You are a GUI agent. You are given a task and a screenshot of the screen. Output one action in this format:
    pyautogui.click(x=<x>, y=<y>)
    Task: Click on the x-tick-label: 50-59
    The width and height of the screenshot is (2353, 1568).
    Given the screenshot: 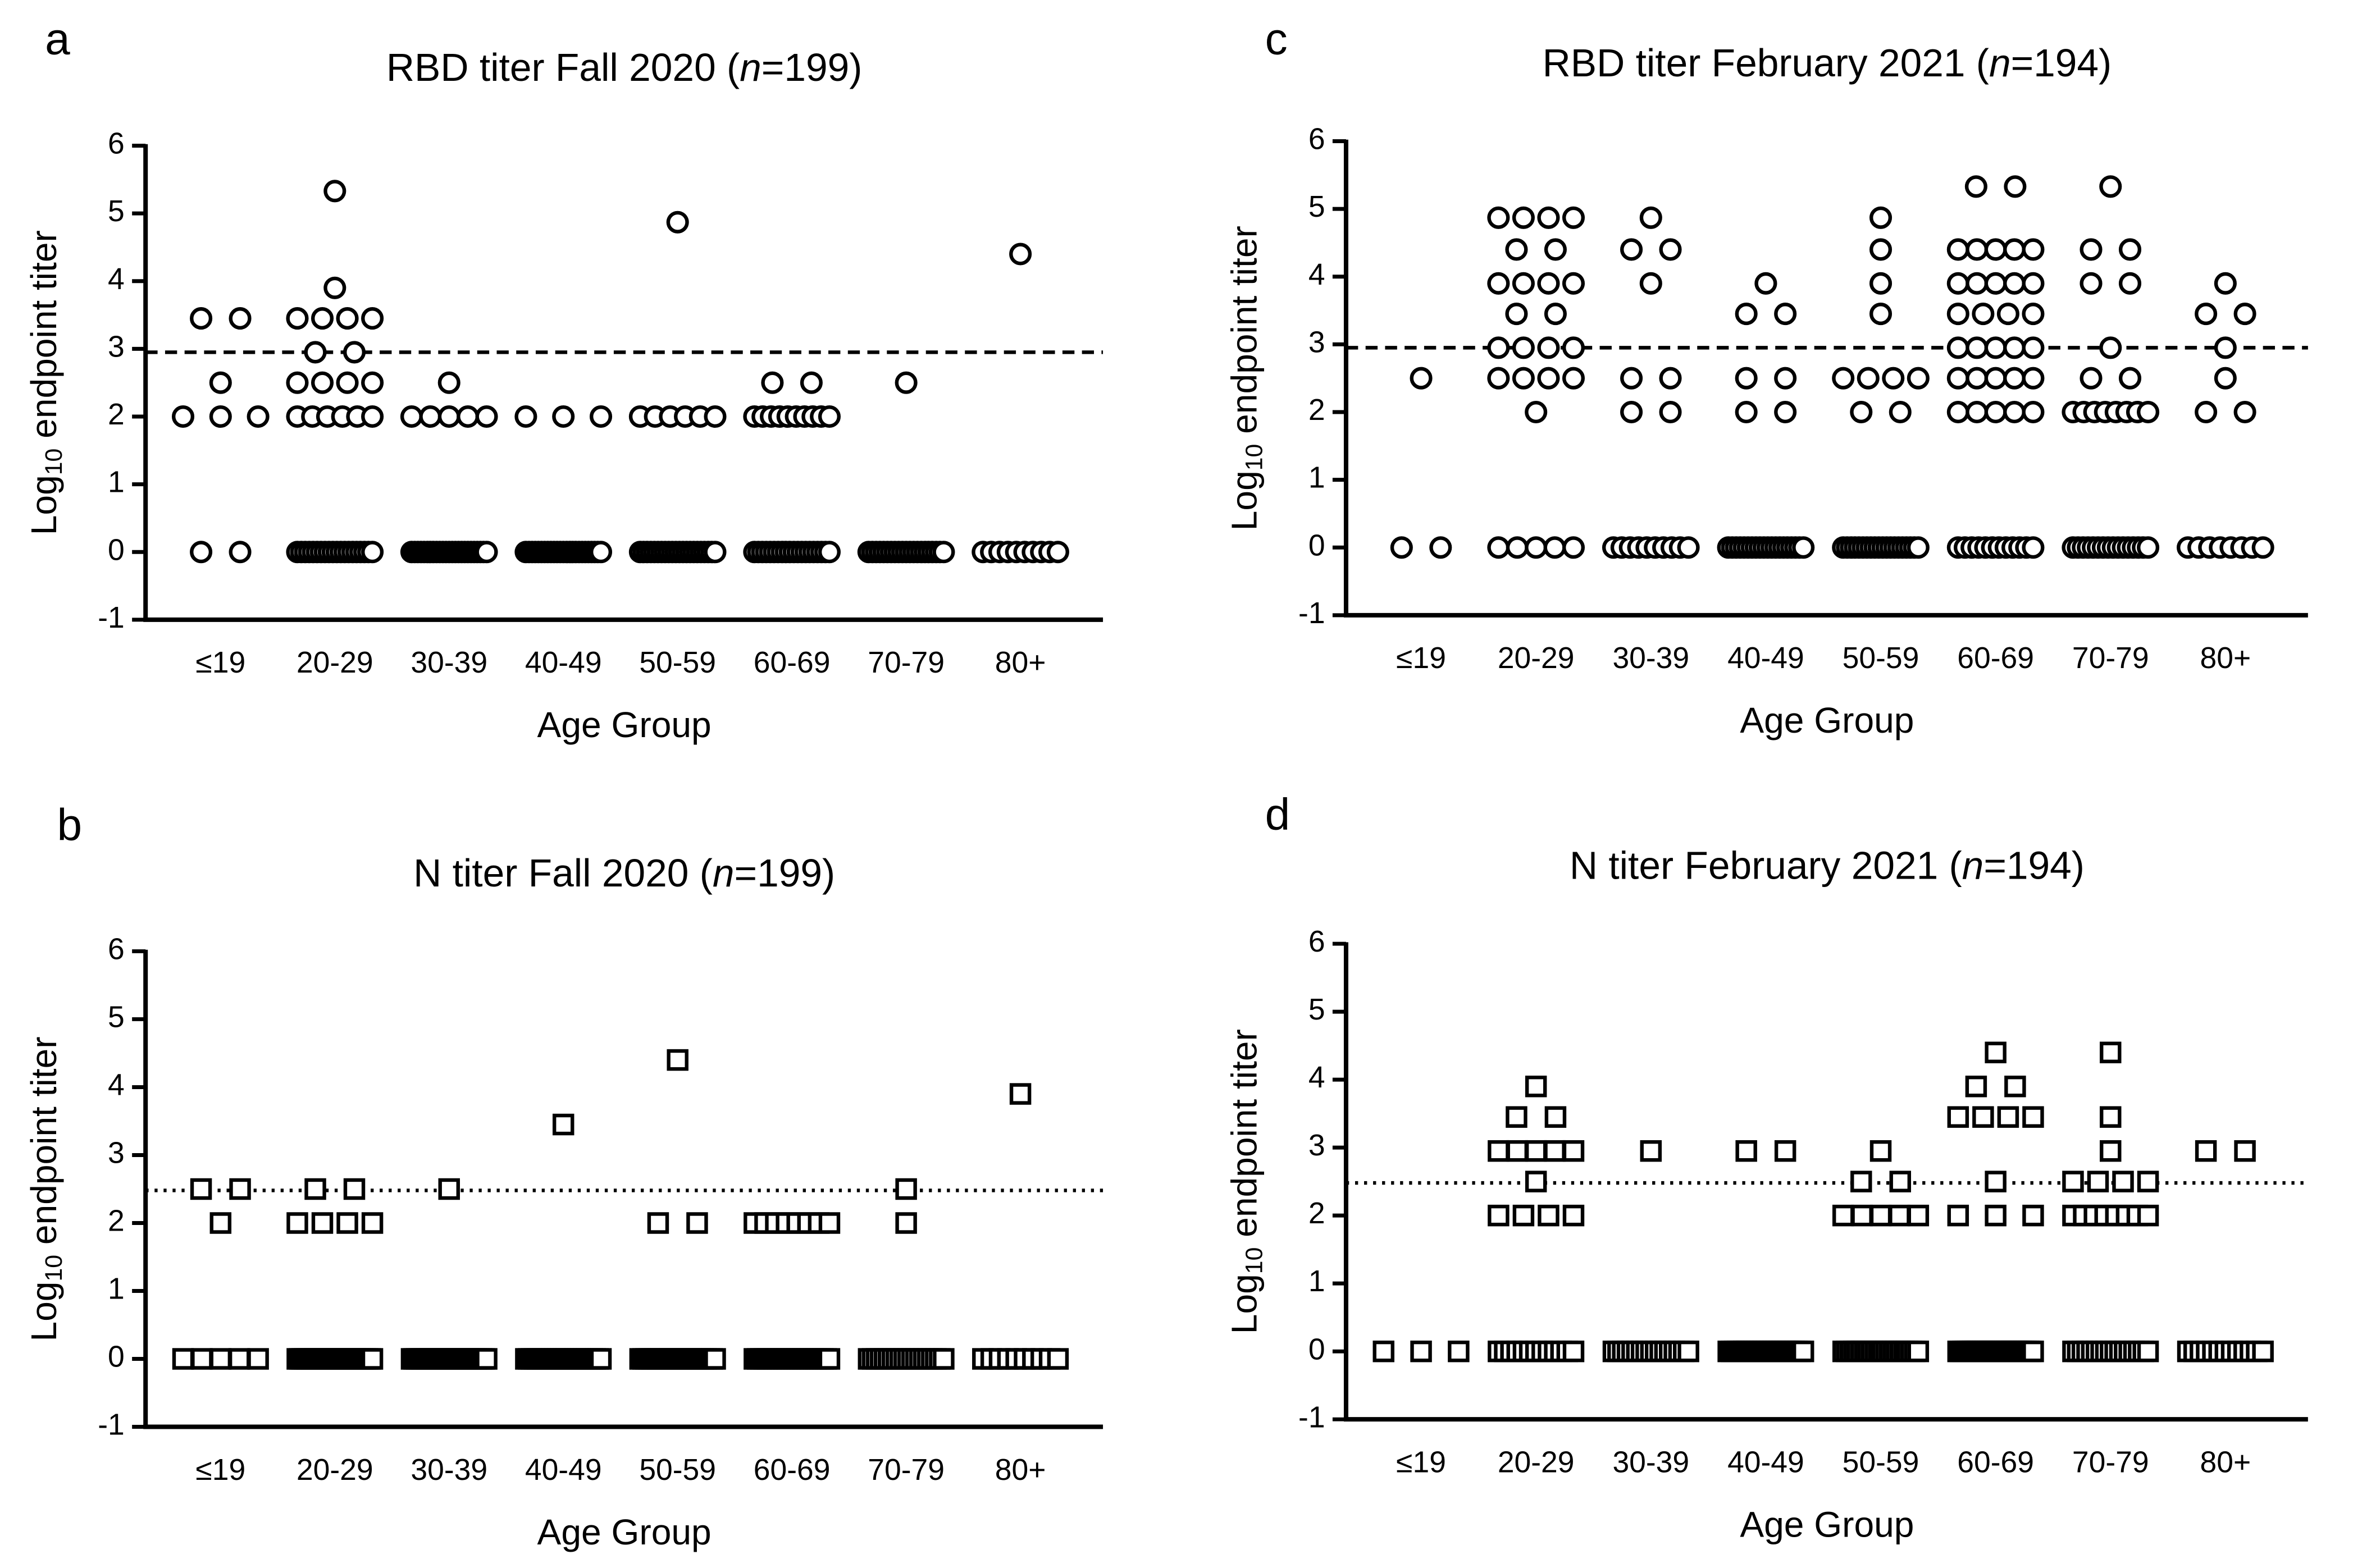 What is the action you would take?
    pyautogui.click(x=677, y=1470)
    